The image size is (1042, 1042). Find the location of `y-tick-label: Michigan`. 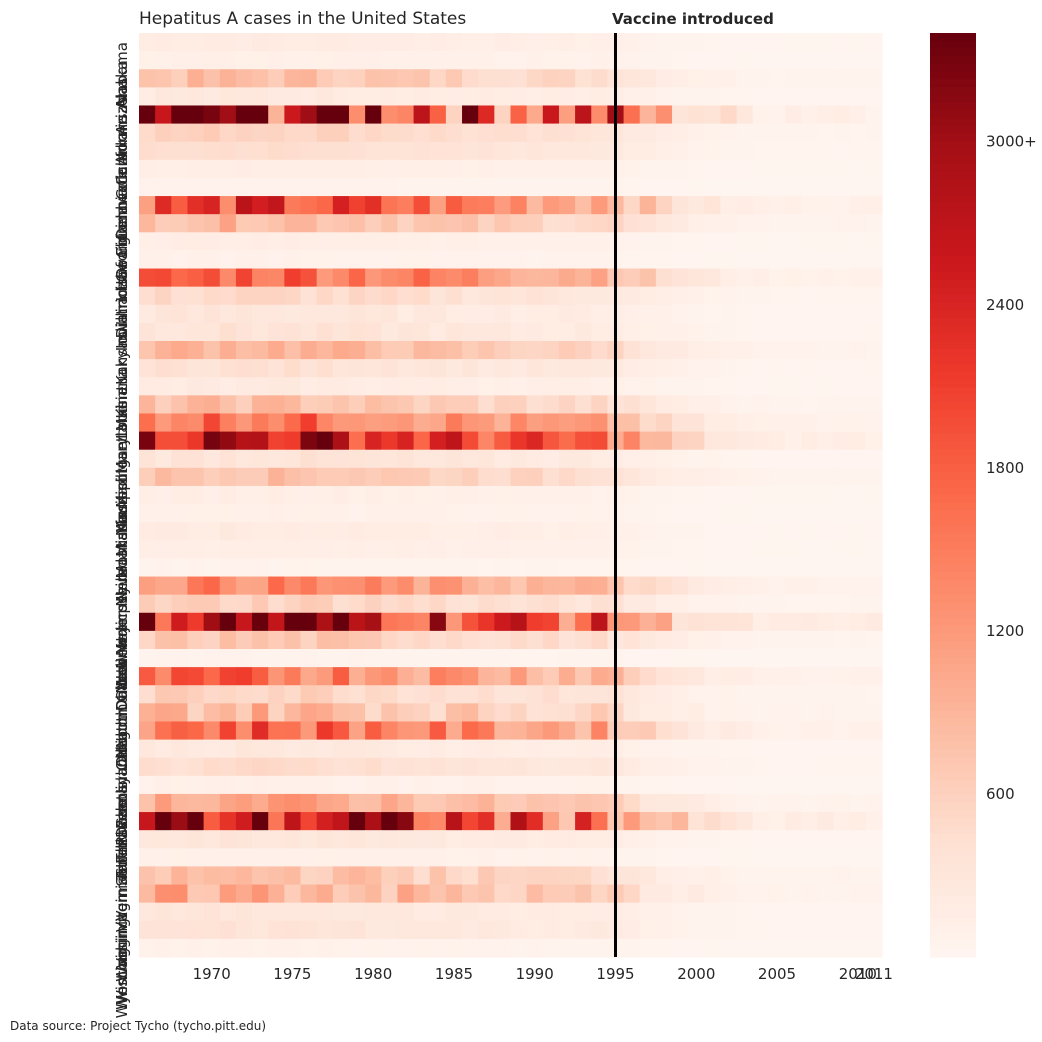

y-tick-label: Michigan is located at coordinates (122, 474).